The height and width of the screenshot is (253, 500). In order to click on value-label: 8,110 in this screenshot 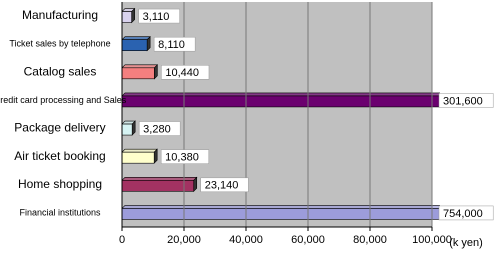, I will do `click(171, 45)`.